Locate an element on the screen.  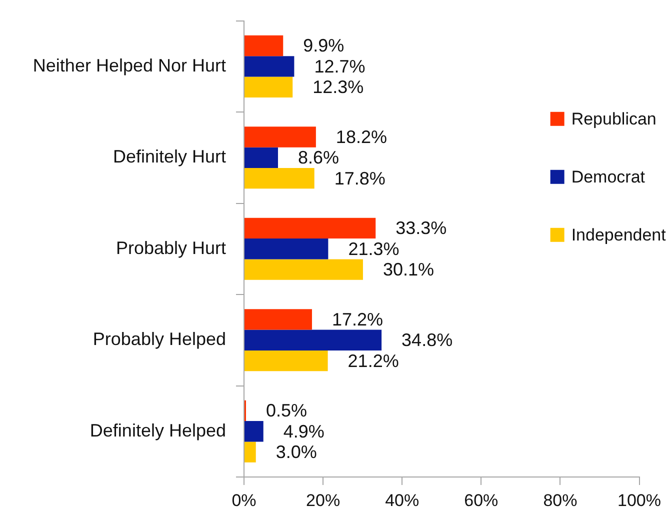
x-tick-label: 80% is located at coordinates (560, 500).